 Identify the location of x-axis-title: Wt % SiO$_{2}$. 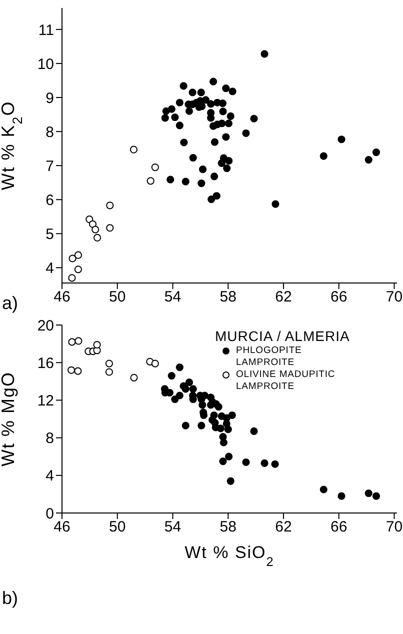
(229, 555).